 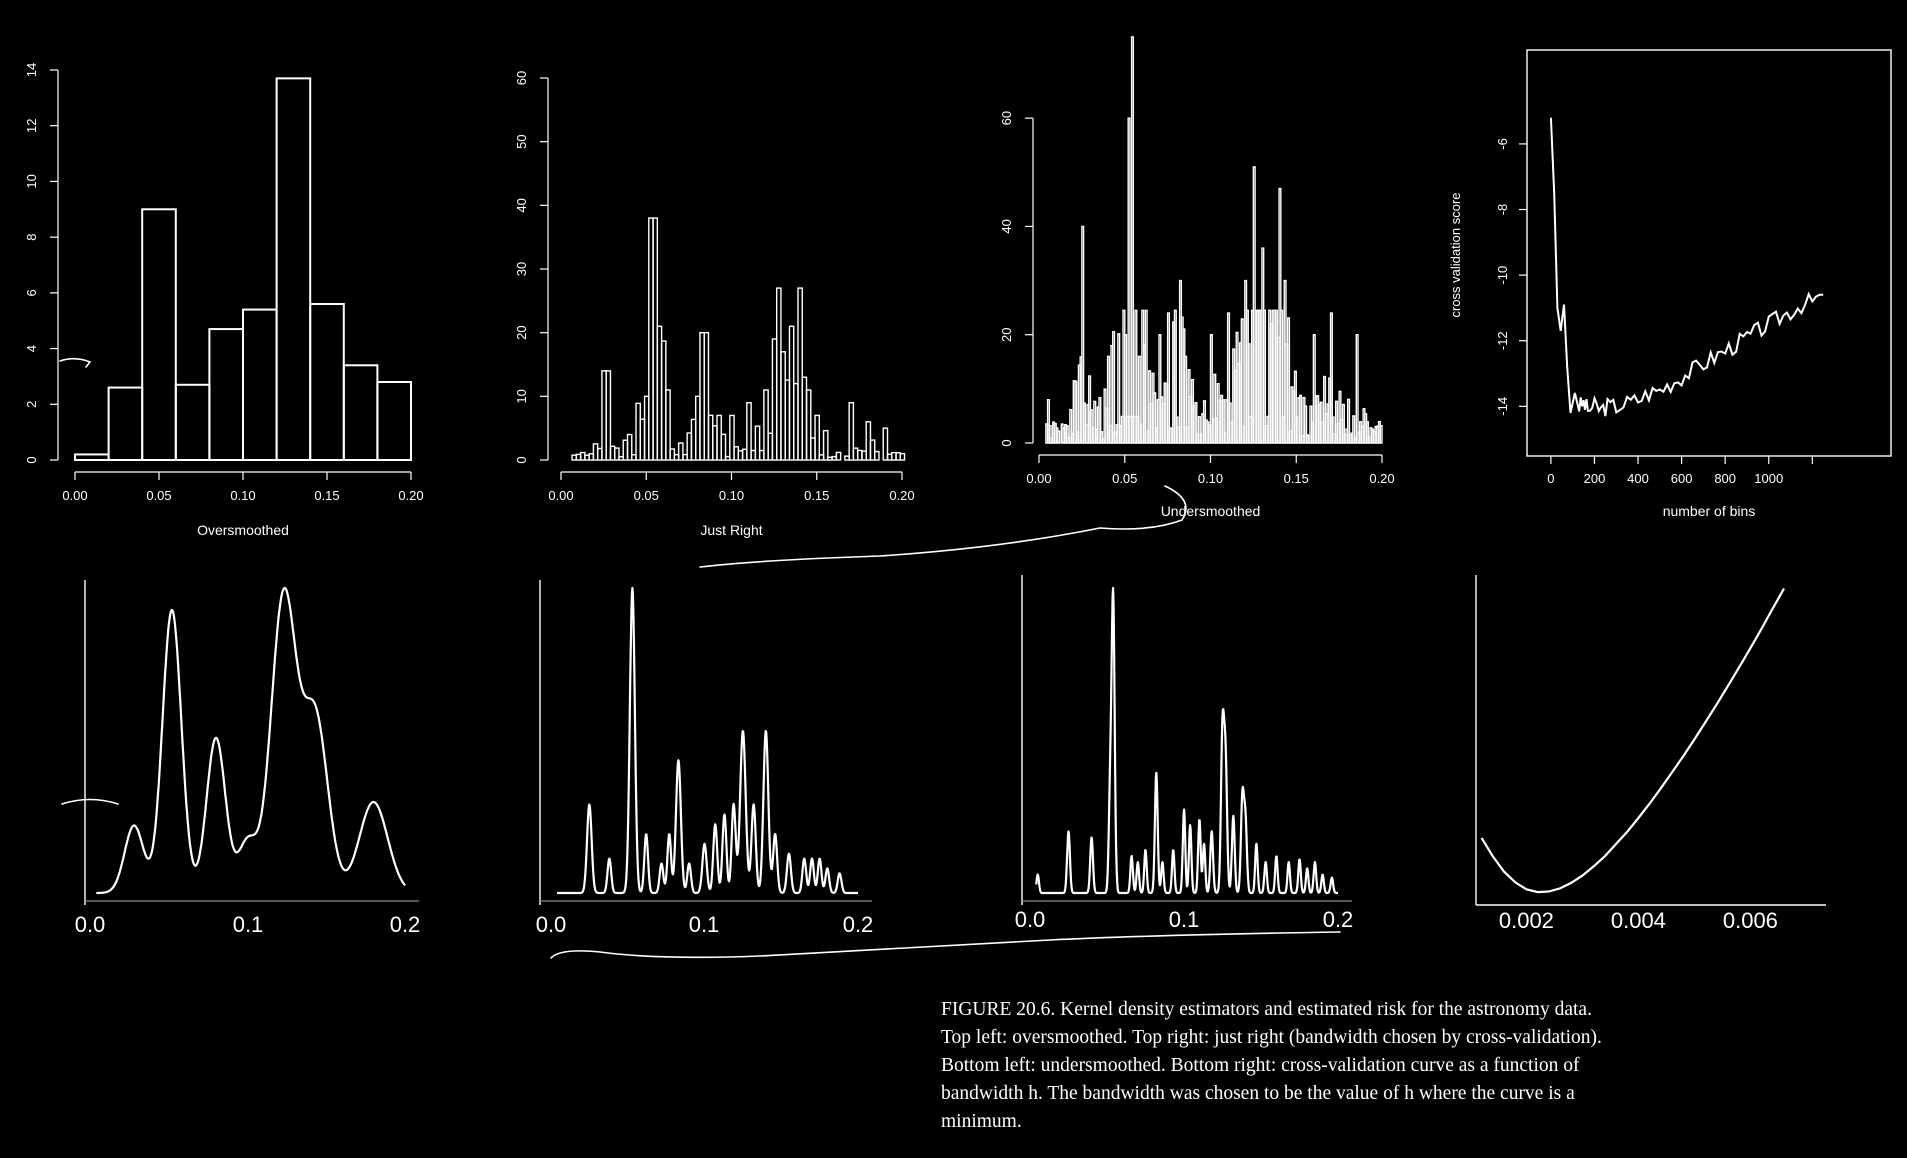 What do you see at coordinates (31, 237) in the screenshot?
I see `y-tick-label: 8` at bounding box center [31, 237].